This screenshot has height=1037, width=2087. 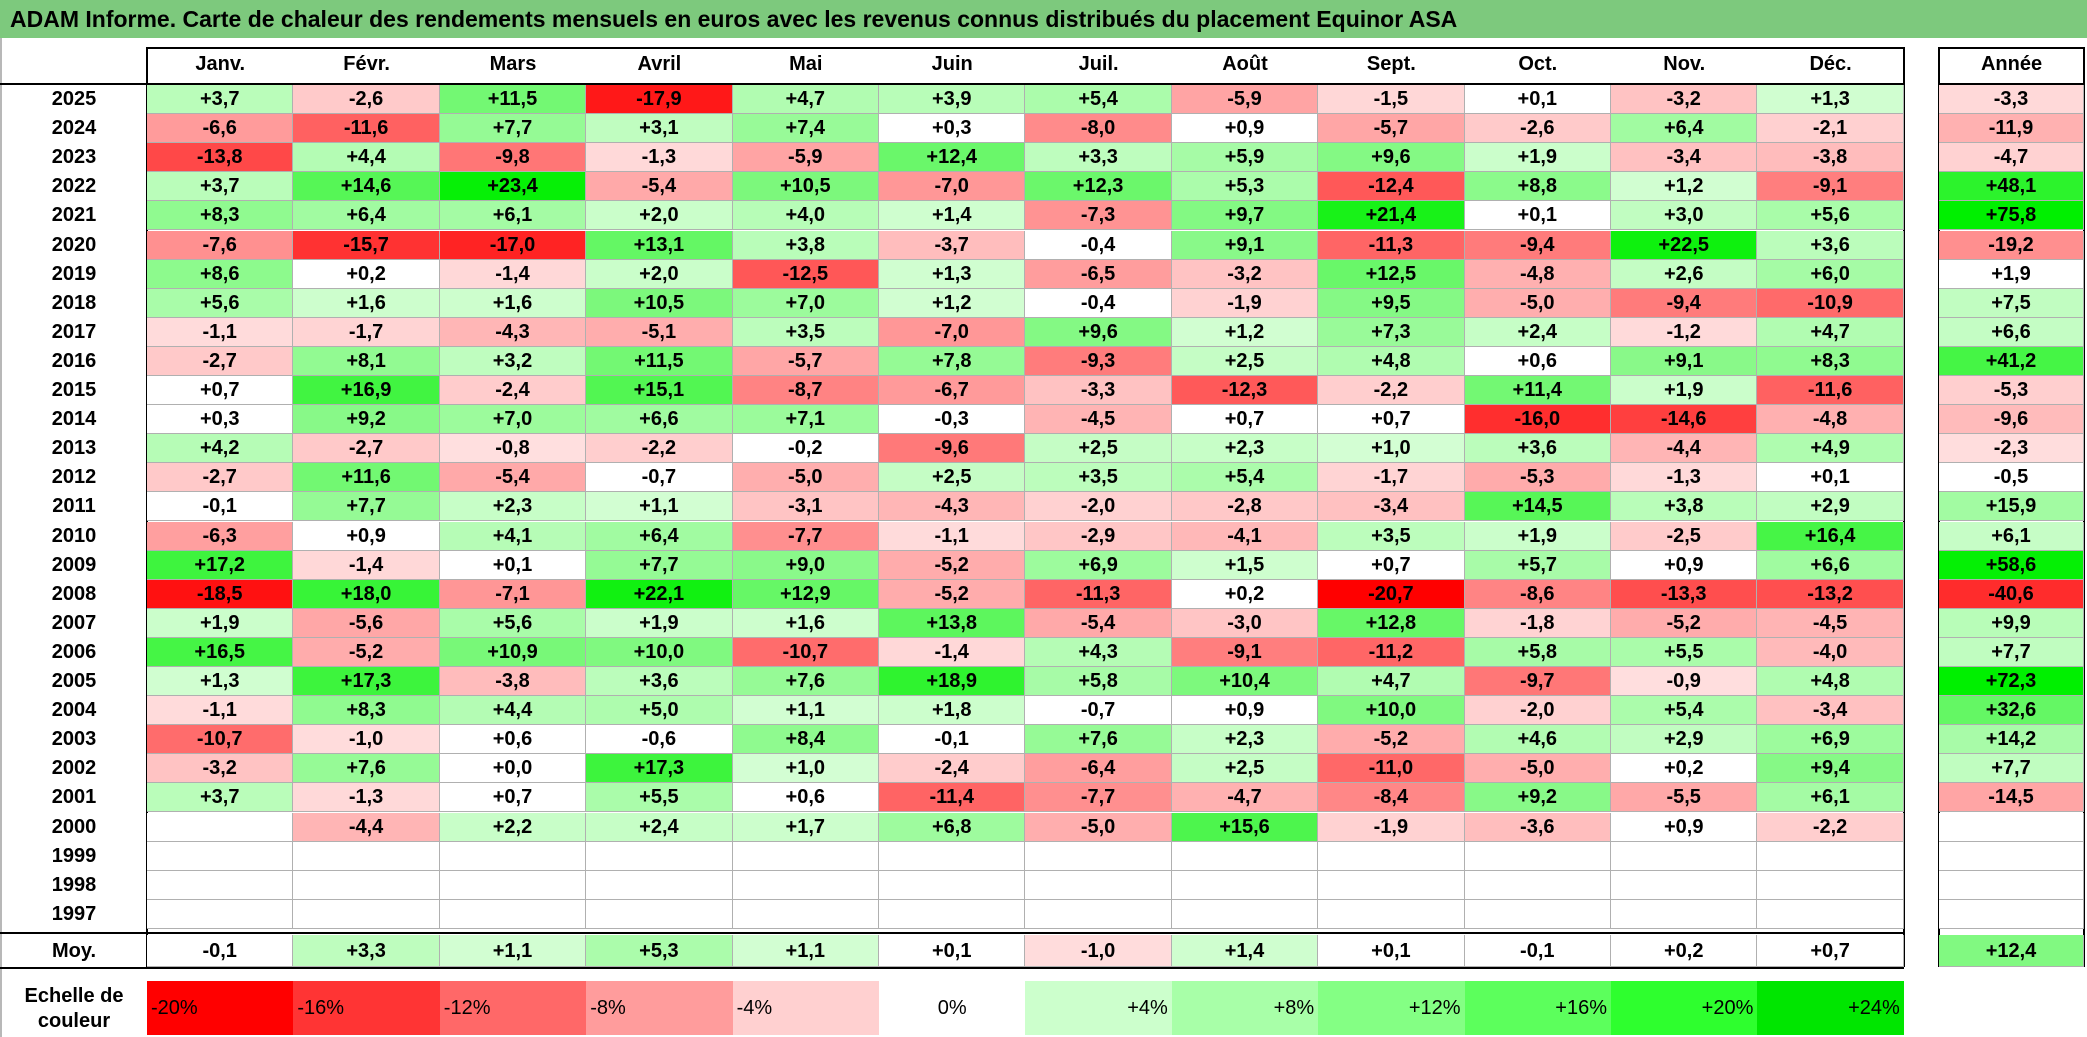 What do you see at coordinates (659, 391) in the screenshot?
I see `heatmap-cell: +15,1` at bounding box center [659, 391].